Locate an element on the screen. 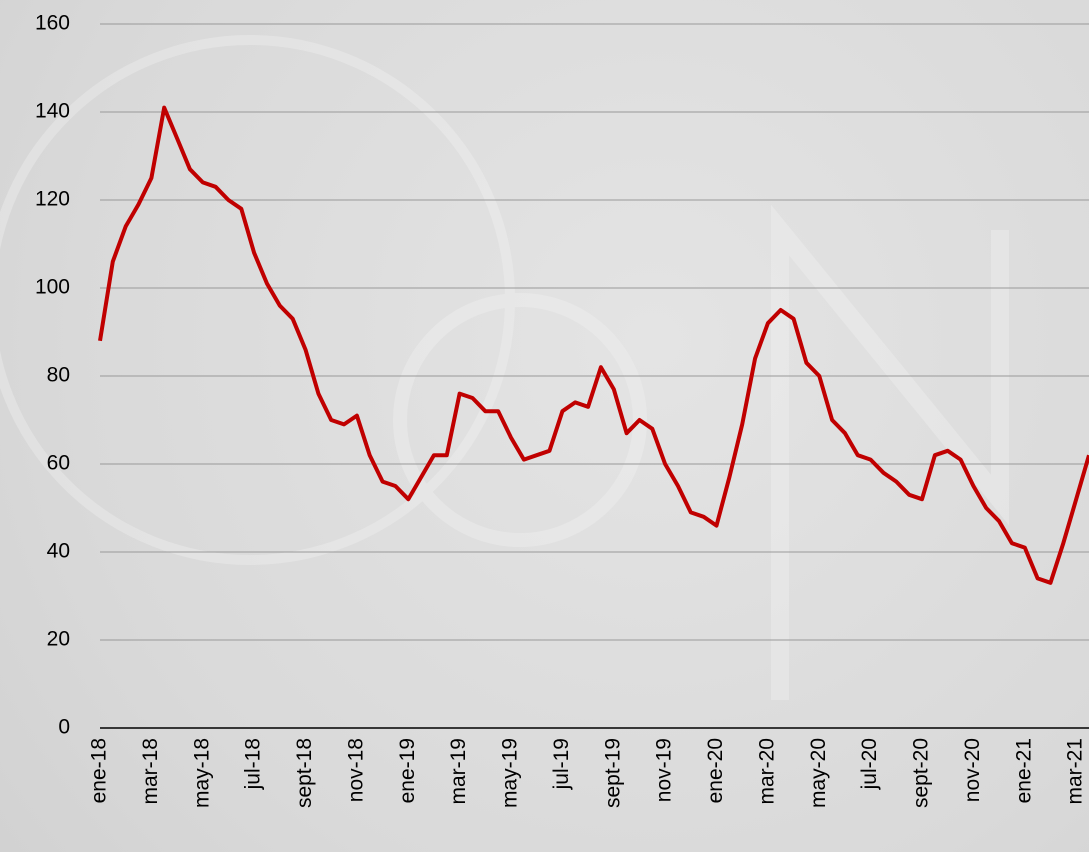 The width and height of the screenshot is (1089, 852). y-tick-label: 120 is located at coordinates (52, 199).